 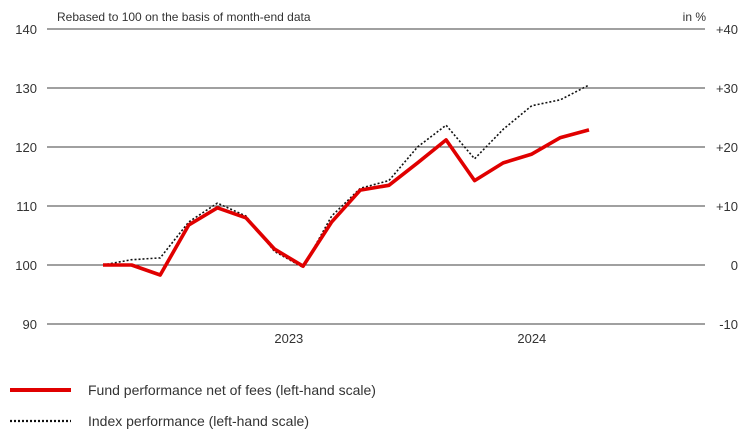 I want to click on legend-label: Index performance (left-hand scale), so click(x=198, y=421).